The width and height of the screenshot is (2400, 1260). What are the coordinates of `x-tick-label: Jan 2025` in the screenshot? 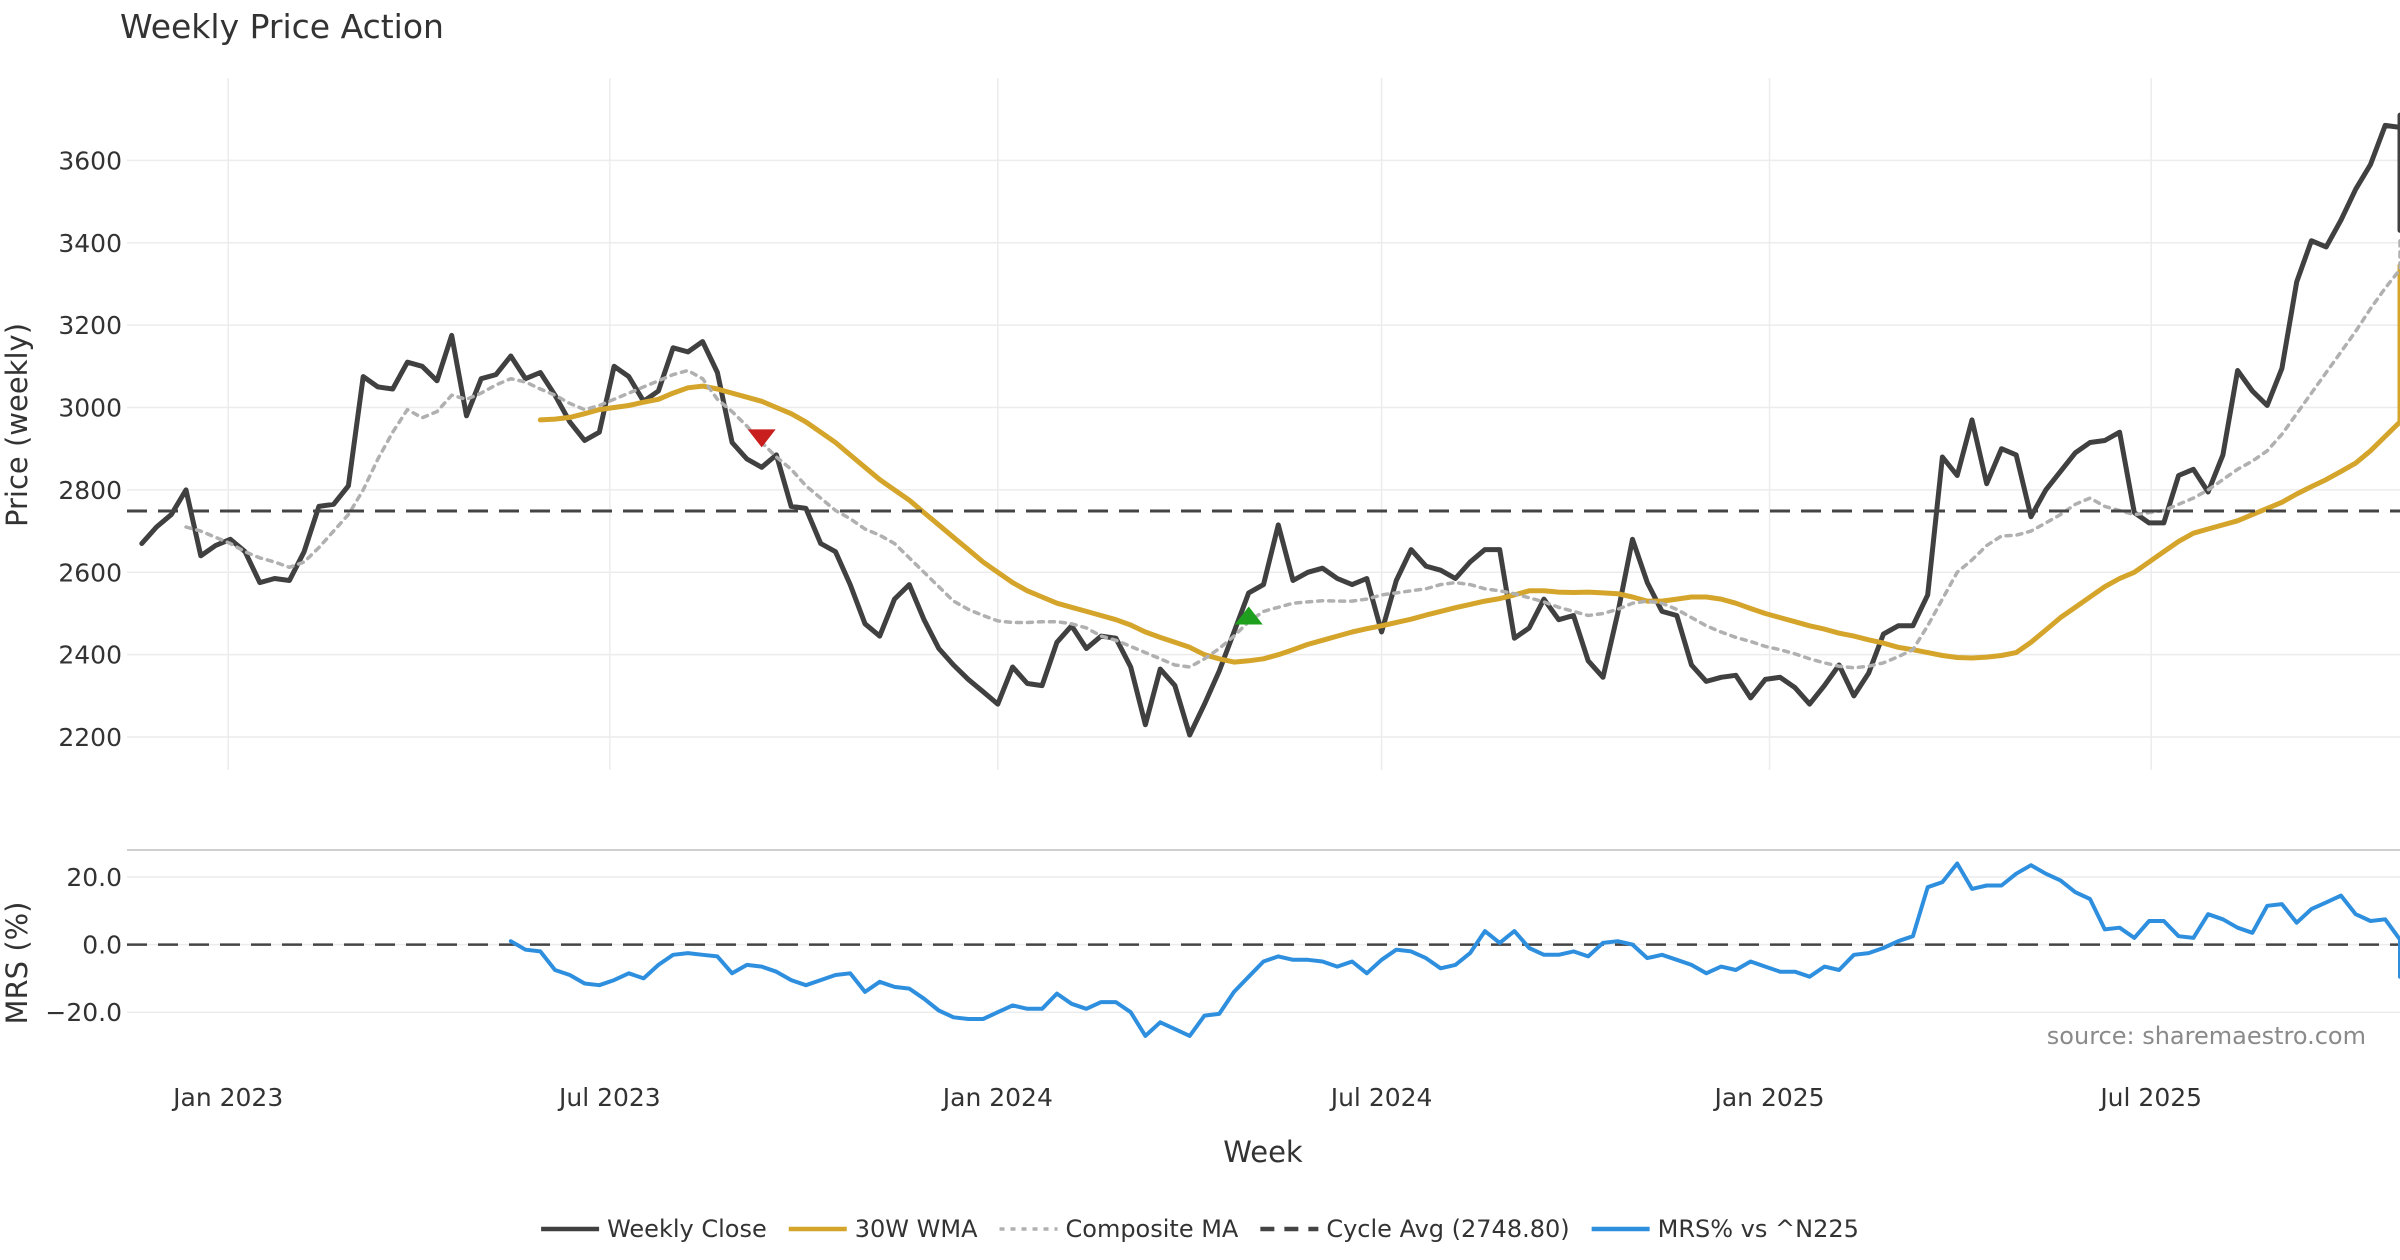 It's located at (1768, 1097).